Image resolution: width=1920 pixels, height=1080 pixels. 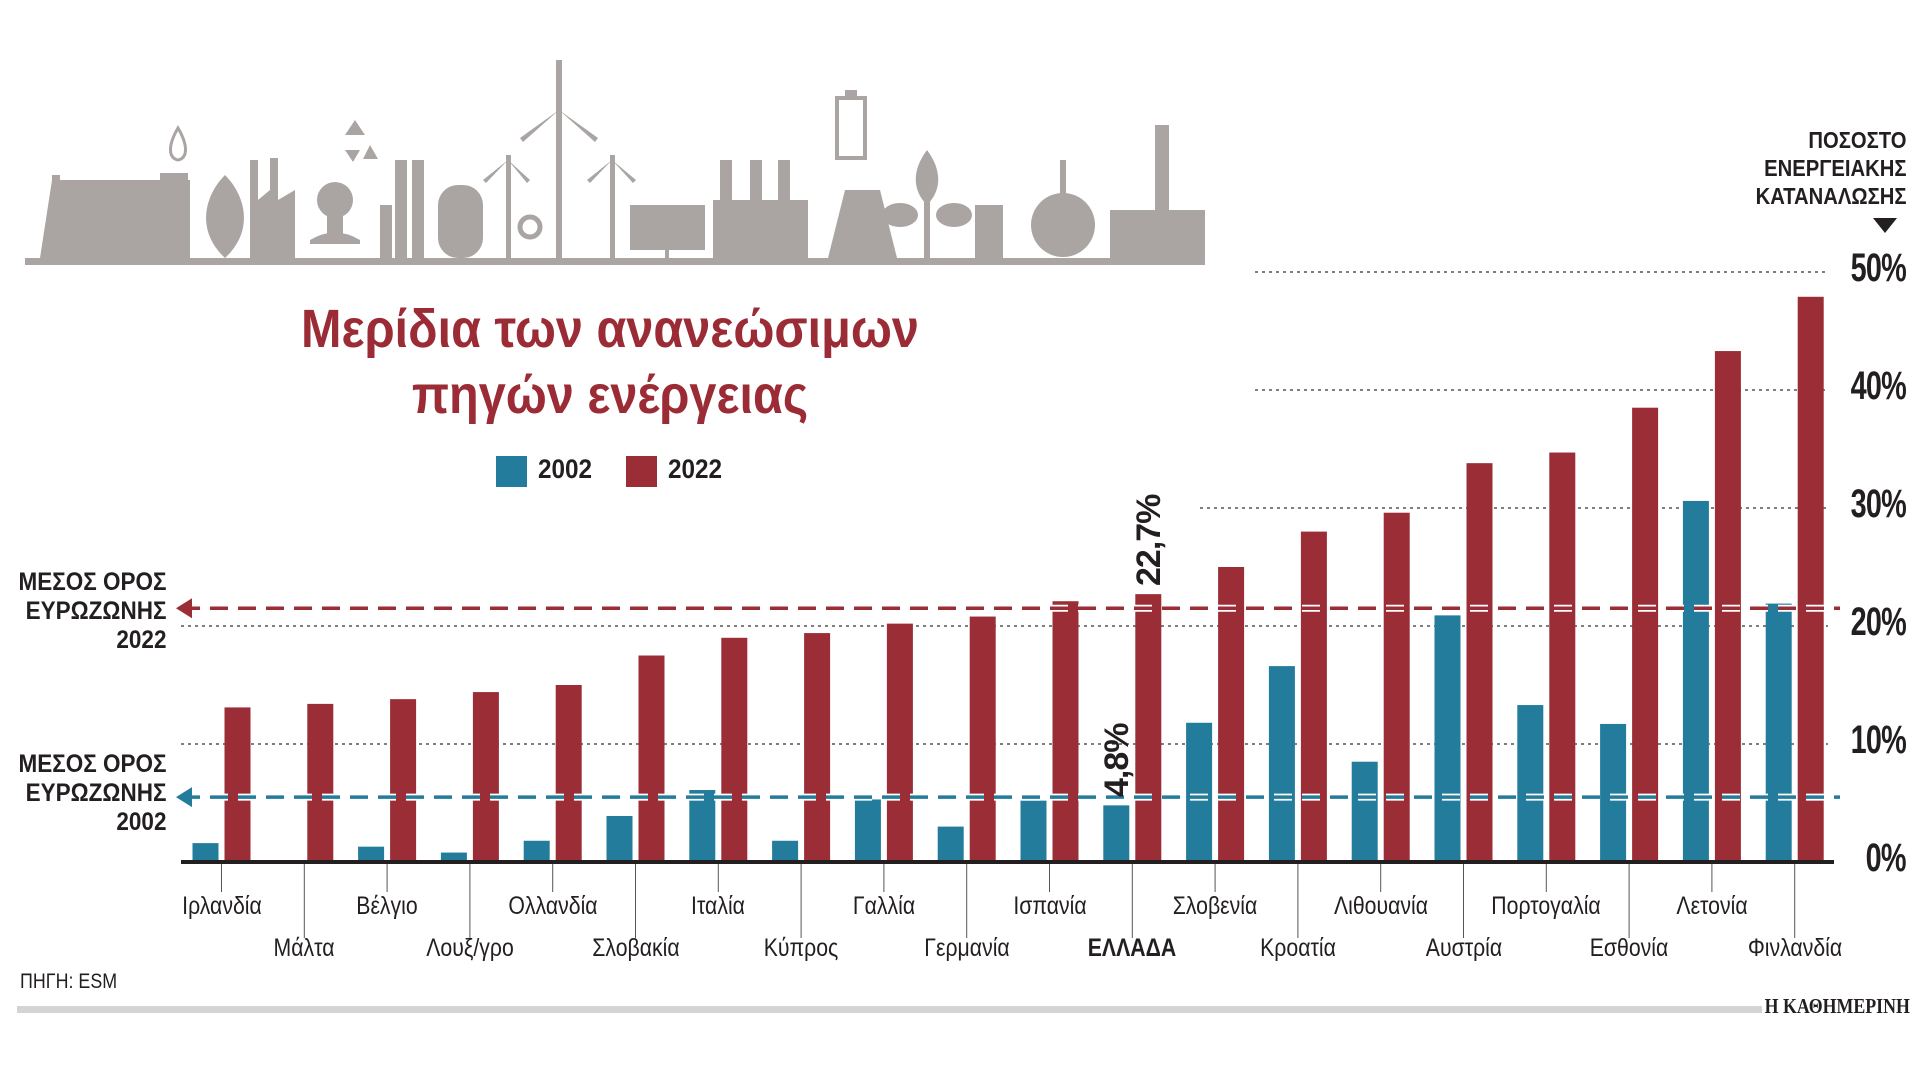 What do you see at coordinates (610, 362) in the screenshot?
I see `chart-title: Μερίδια των ανανεώσιμων πηγών ενέργειας` at bounding box center [610, 362].